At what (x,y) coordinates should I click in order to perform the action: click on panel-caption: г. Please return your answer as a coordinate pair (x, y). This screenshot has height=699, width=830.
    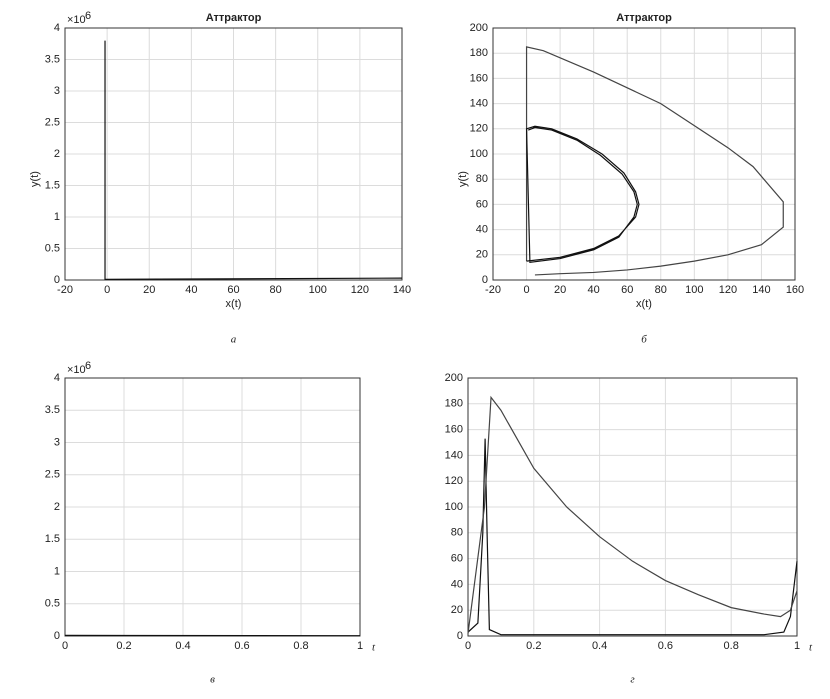
    Looking at the image, I should click on (632, 680).